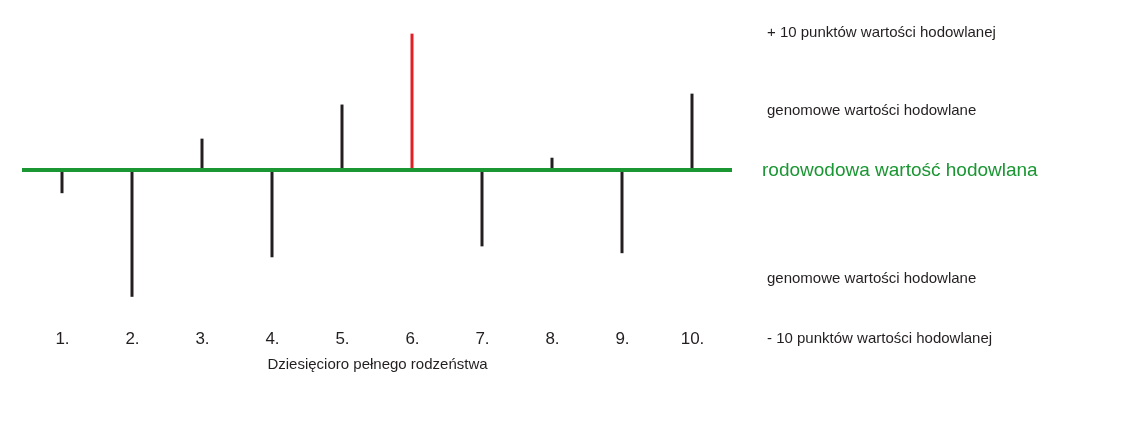 The height and width of the screenshot is (445, 1127). Describe the element at coordinates (342, 338) in the screenshot. I see `x-tick-label: 5.` at that location.